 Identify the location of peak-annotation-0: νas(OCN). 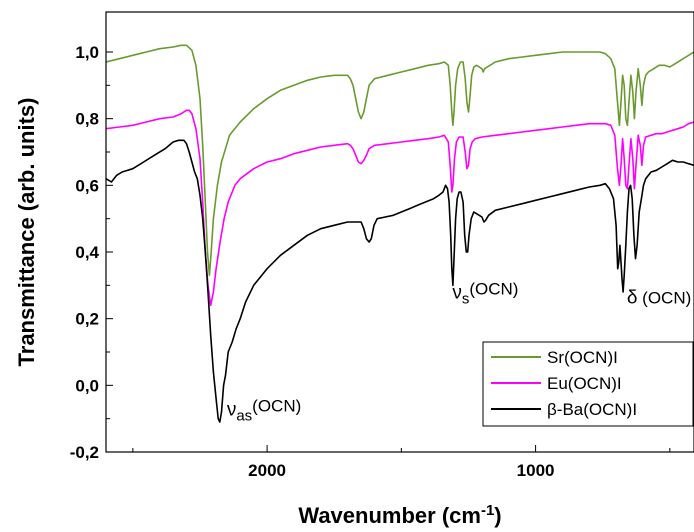
(264, 410).